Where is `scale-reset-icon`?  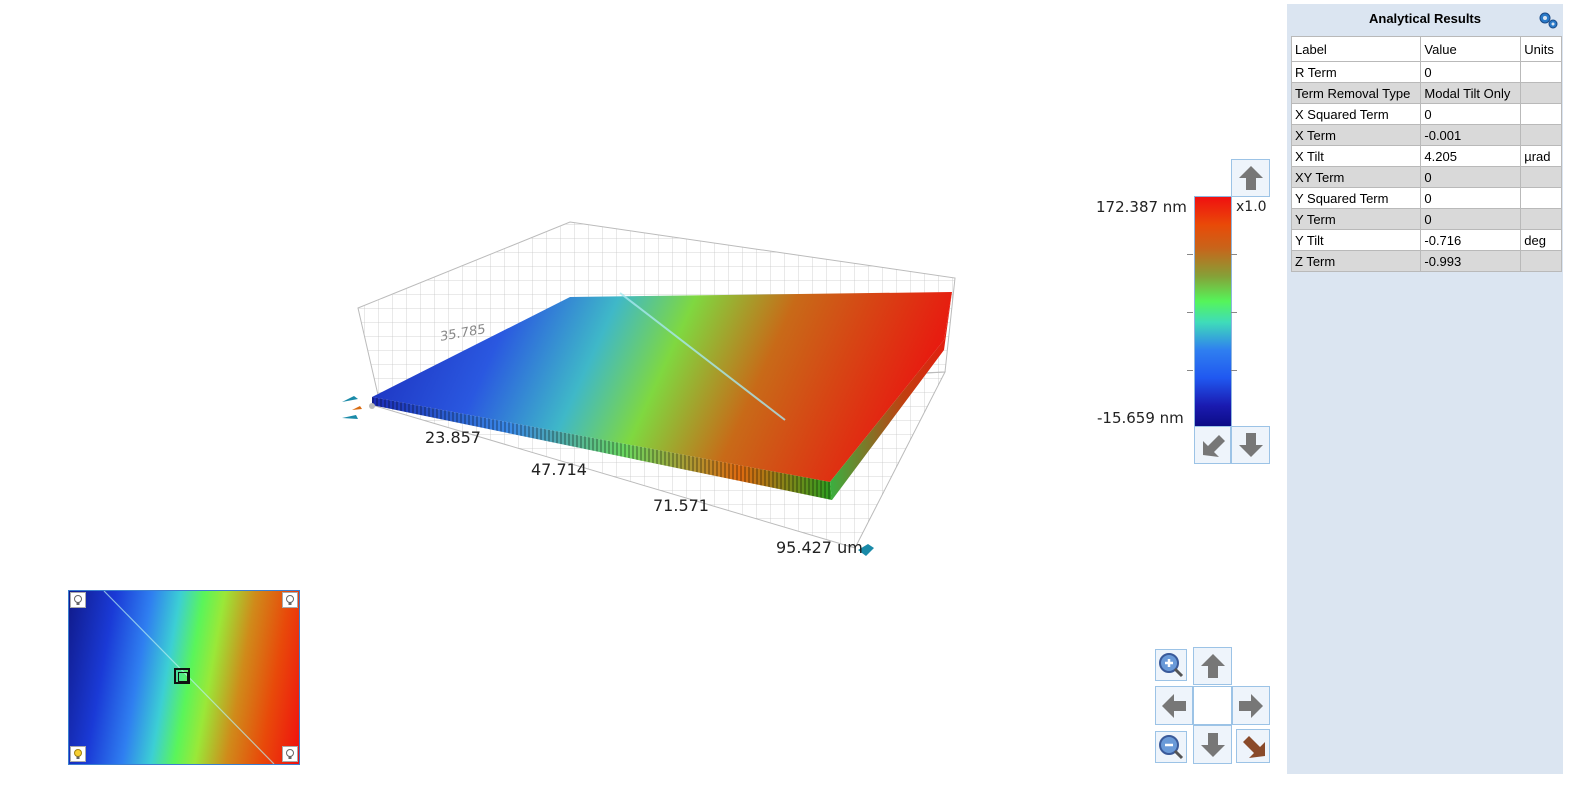
scale-reset-icon is located at coordinates (1213, 446).